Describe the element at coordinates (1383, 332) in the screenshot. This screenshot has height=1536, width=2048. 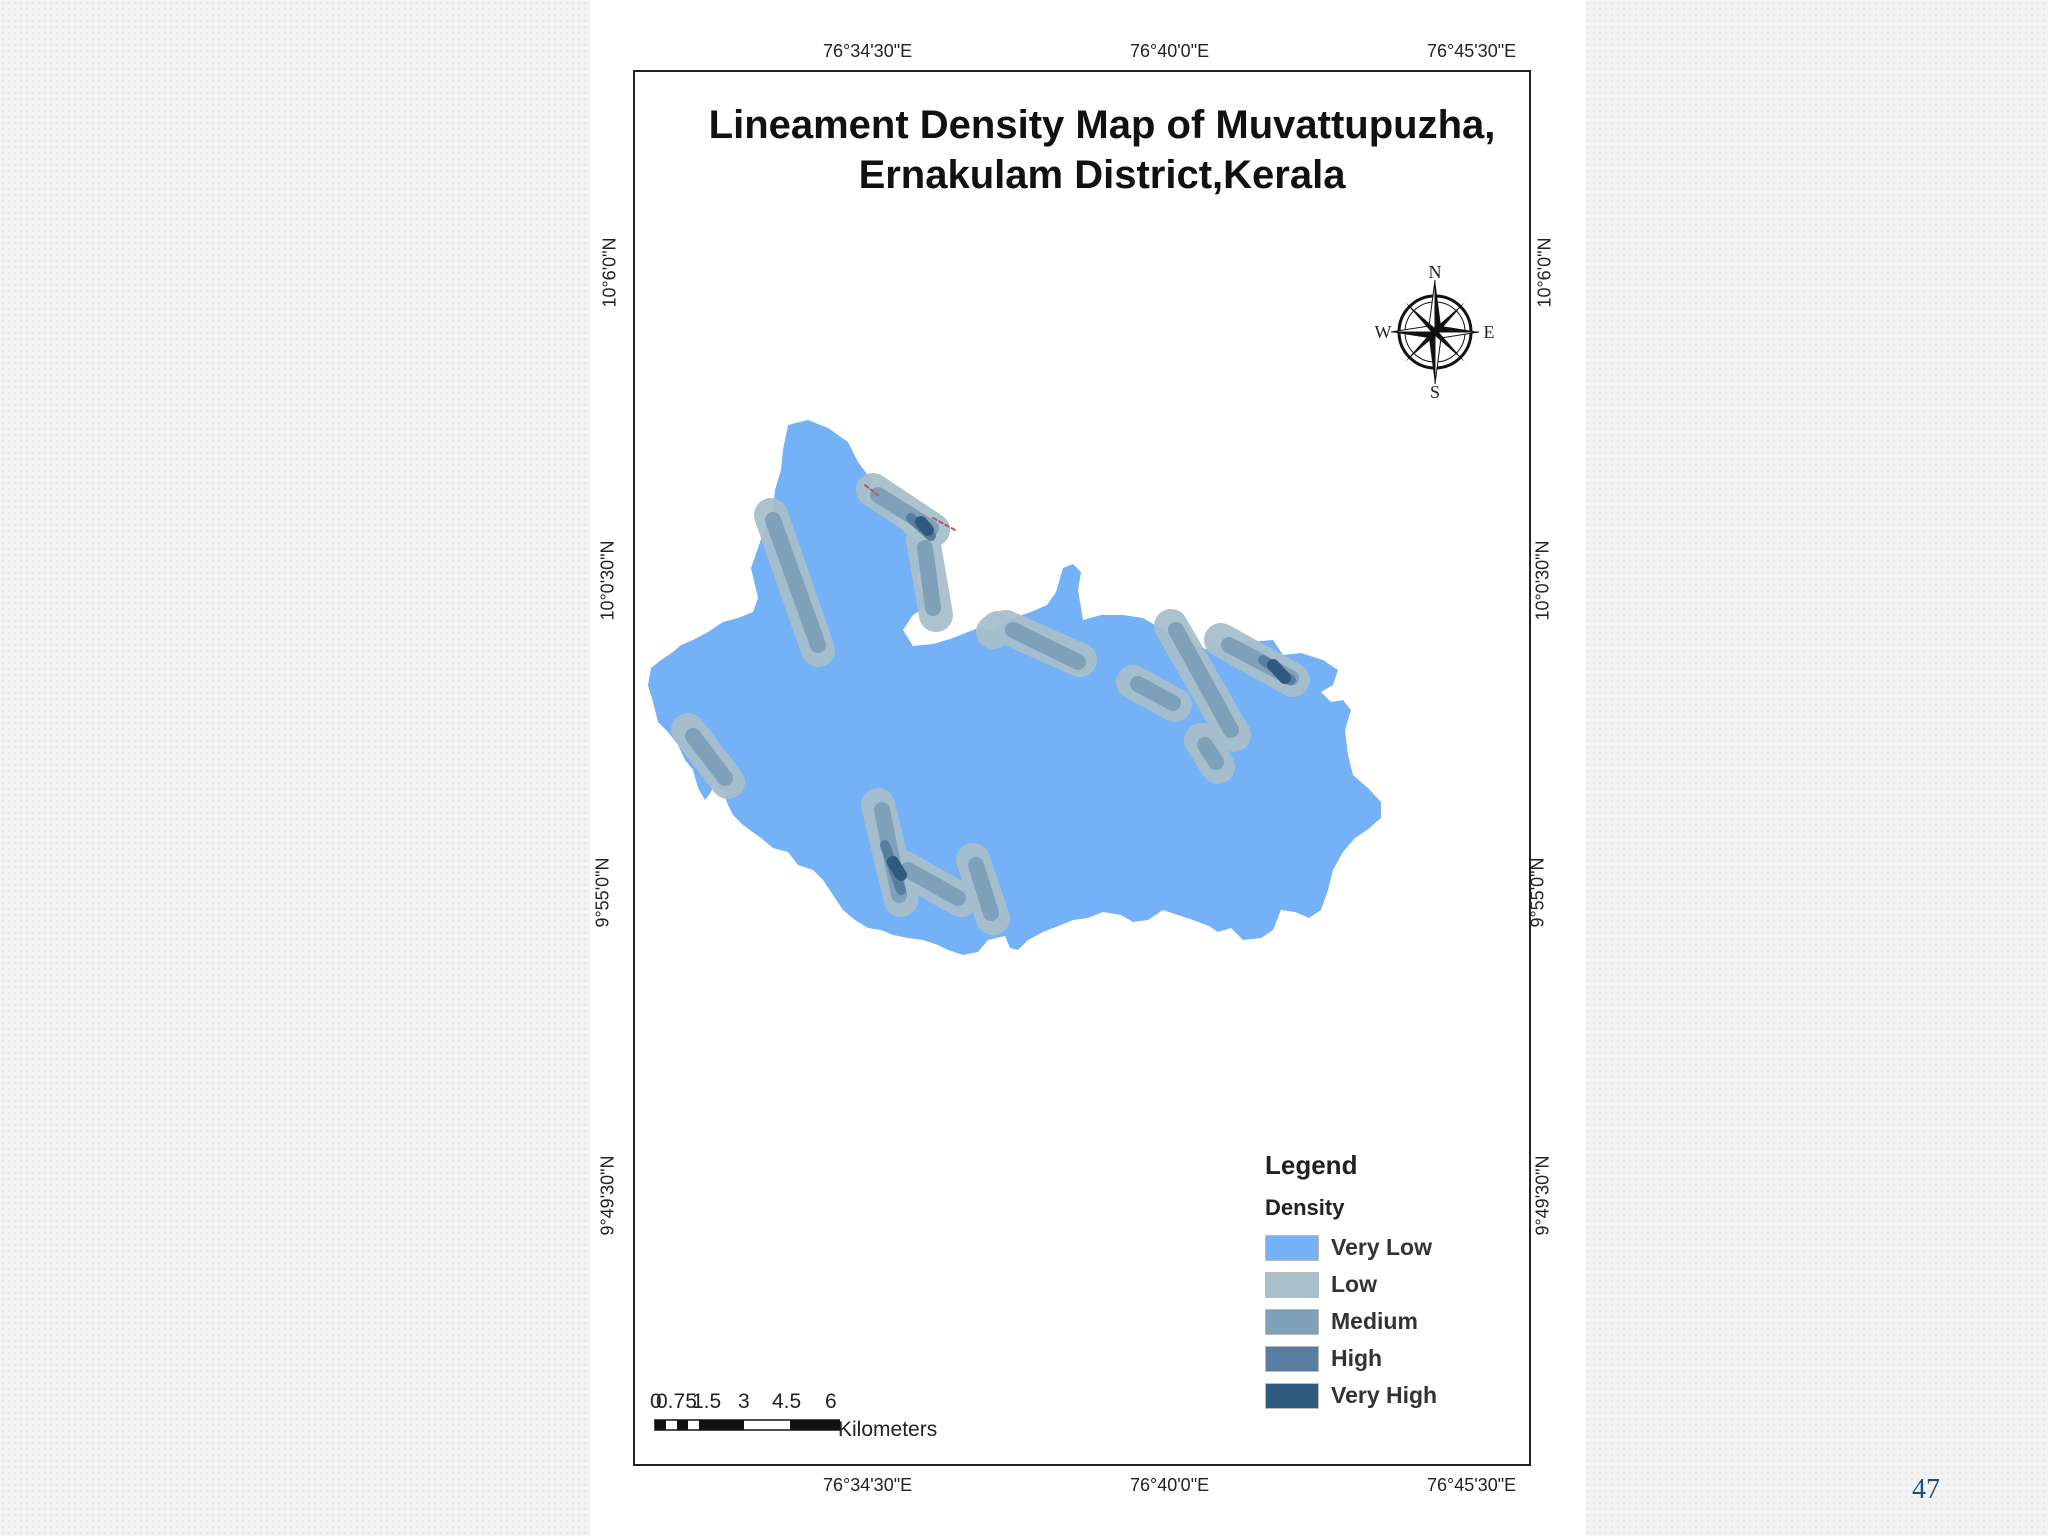
I see `compass-west-label: W` at that location.